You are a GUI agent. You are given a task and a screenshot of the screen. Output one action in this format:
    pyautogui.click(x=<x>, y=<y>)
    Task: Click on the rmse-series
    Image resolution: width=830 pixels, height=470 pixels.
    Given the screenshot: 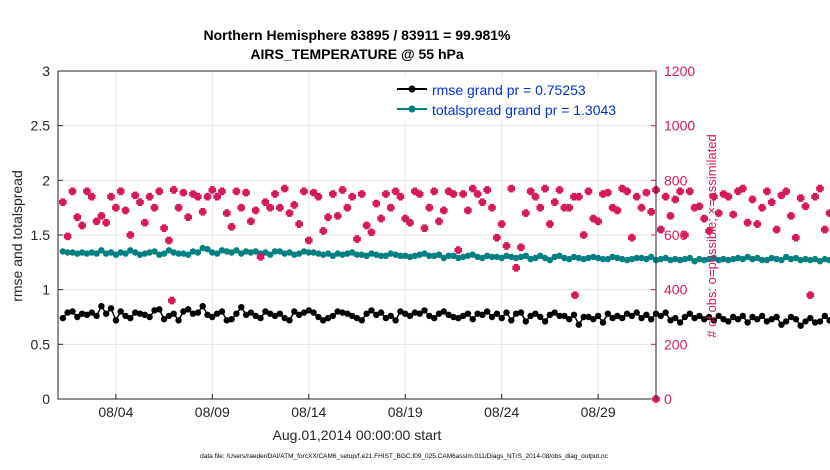 What is the action you would take?
    pyautogui.click(x=444, y=315)
    